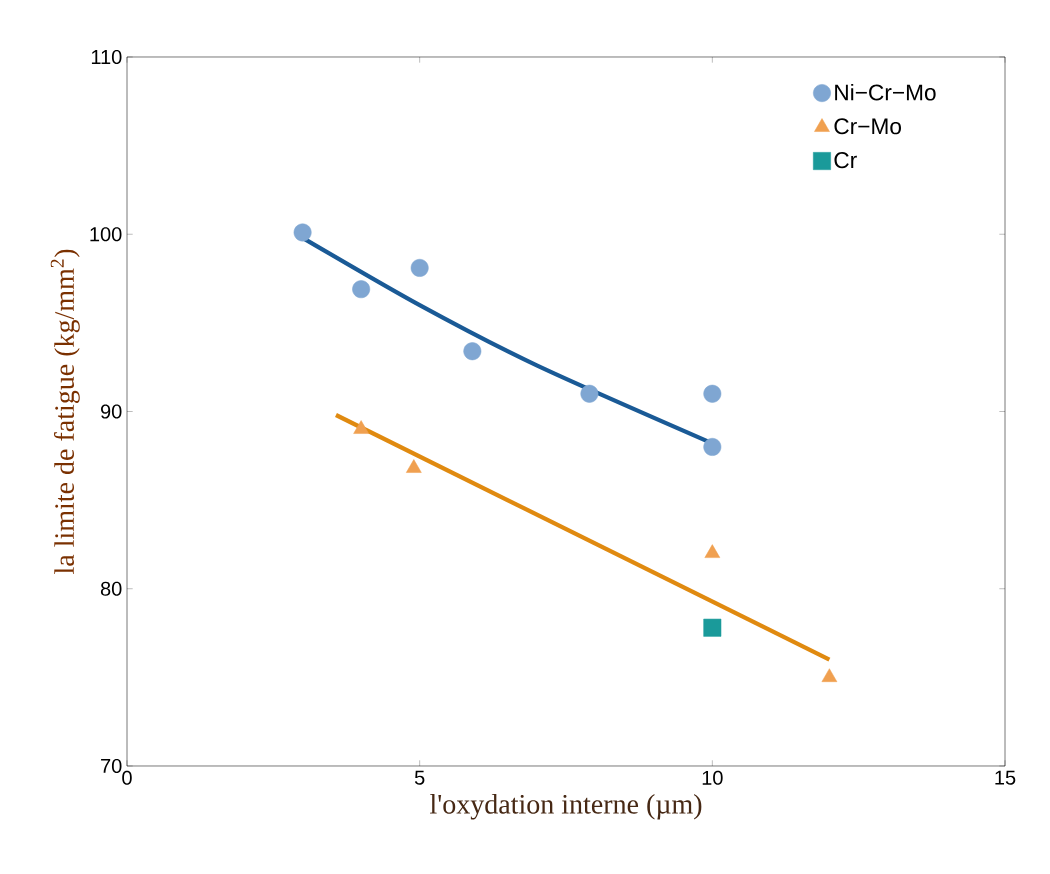 This screenshot has width=1050, height=874. Describe the element at coordinates (127, 777) in the screenshot. I see `x-tick-label: 0` at that location.